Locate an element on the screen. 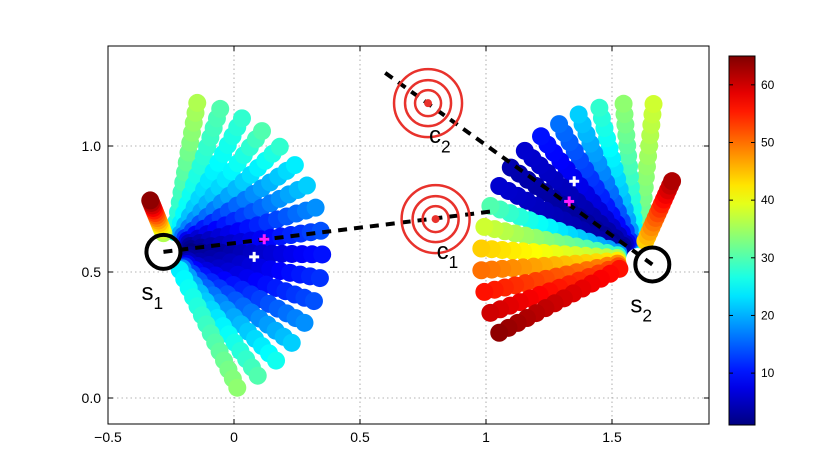  x-tick-label: 1.5 is located at coordinates (612, 437).